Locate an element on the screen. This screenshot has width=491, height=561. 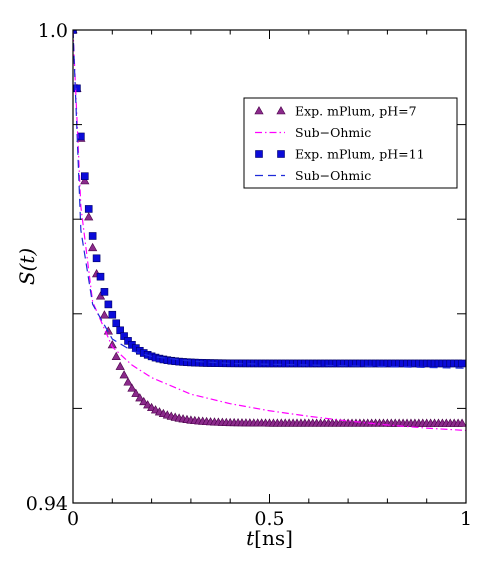
y-tick-label: 1.0 is located at coordinates (53, 31).